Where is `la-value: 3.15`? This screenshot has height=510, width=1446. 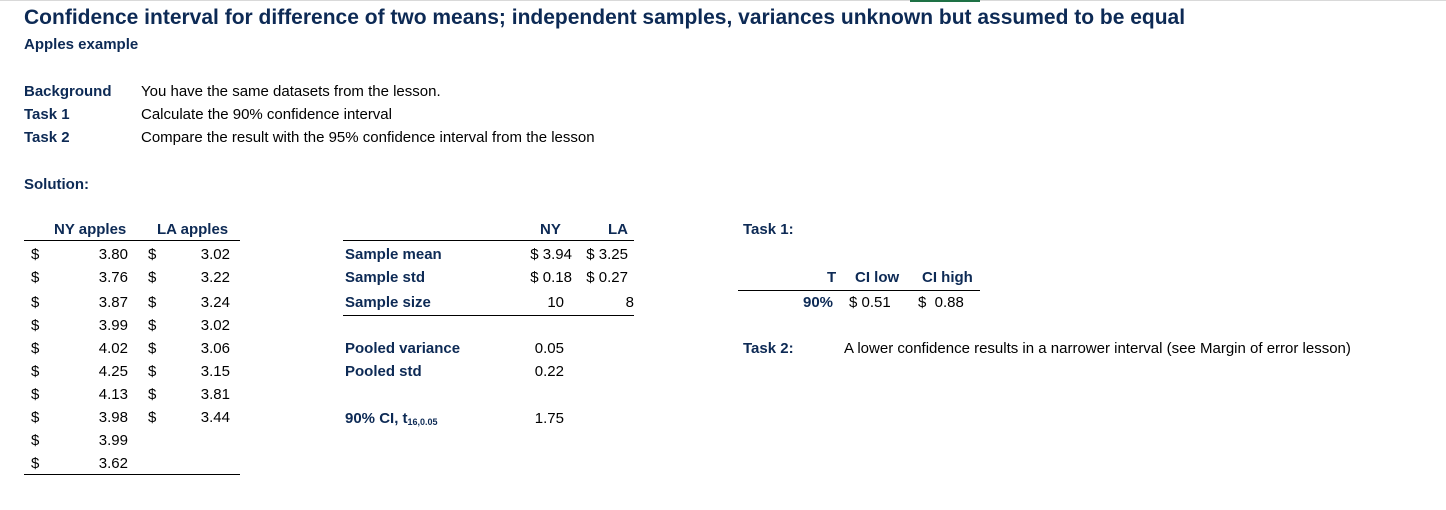
la-value: 3.15 is located at coordinates (215, 371).